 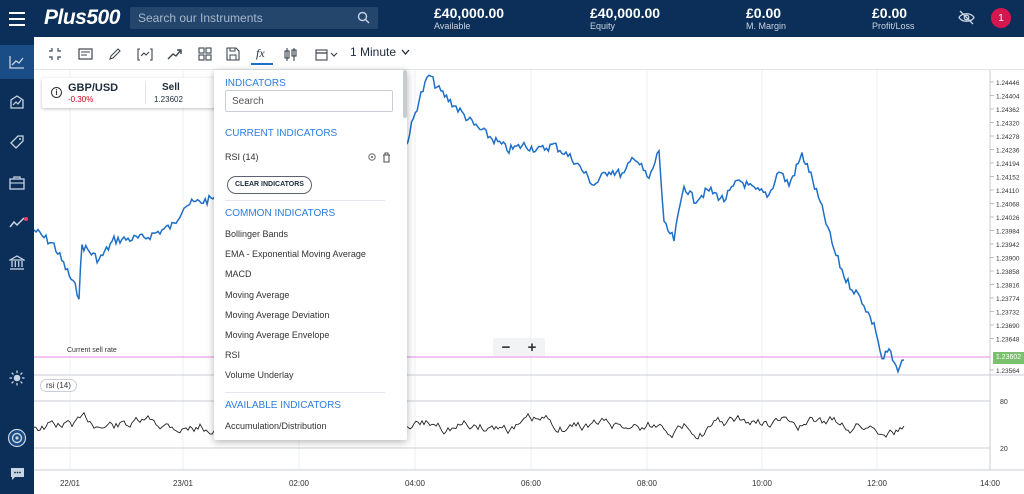 I want to click on indicator-item: Moving Average, so click(x=257, y=295).